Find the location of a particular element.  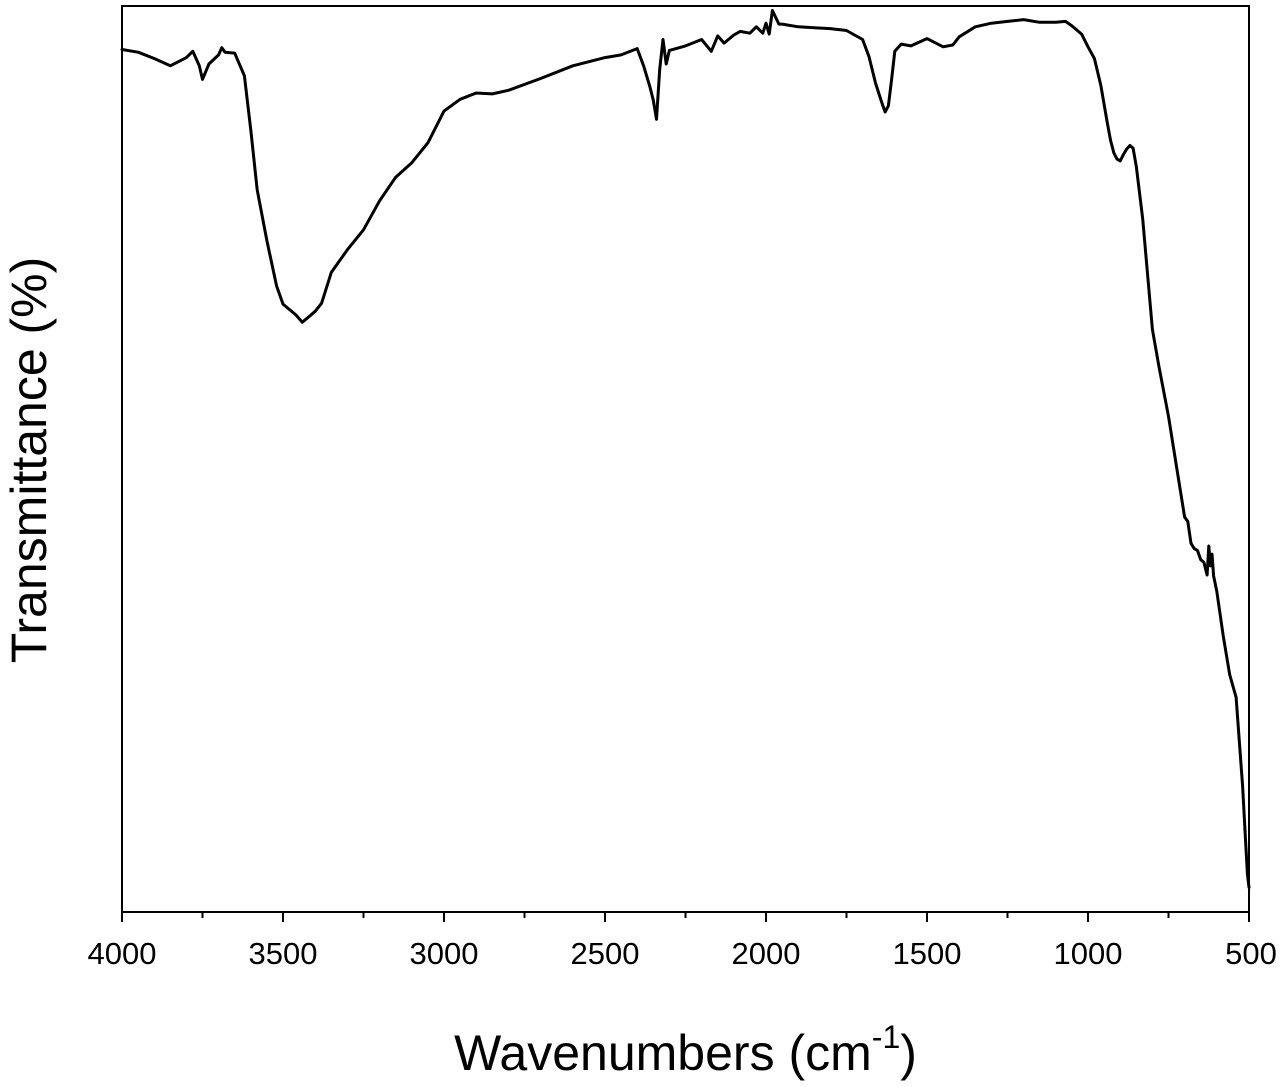

x-tick-label: 1500 is located at coordinates (927, 953).